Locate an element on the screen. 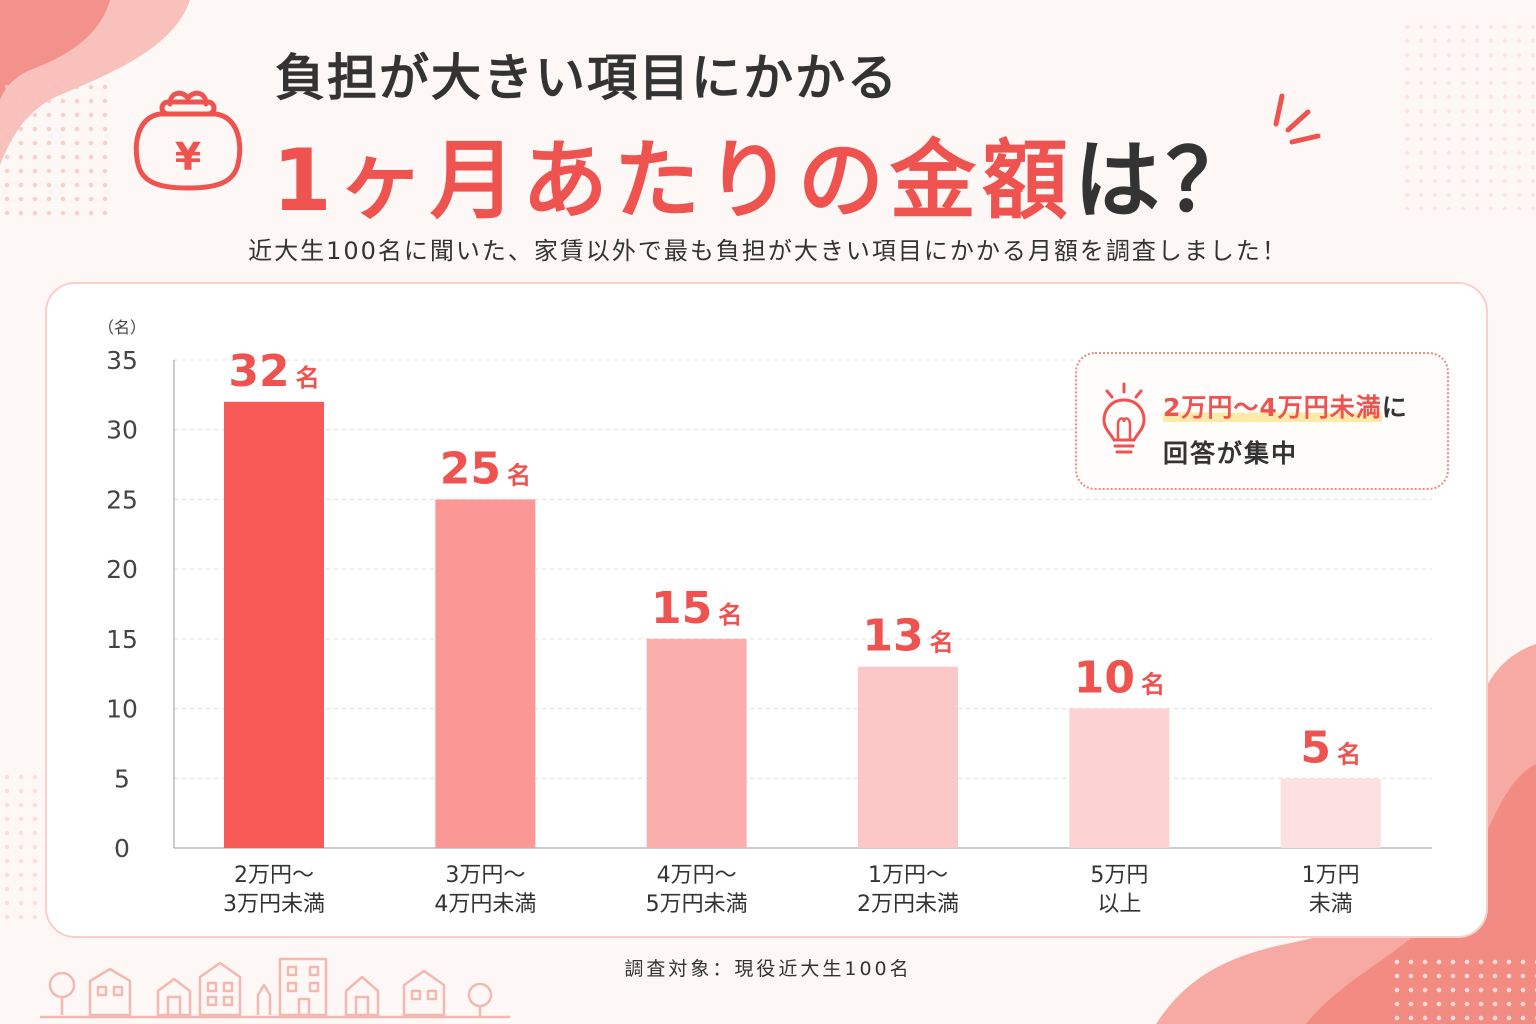  data-label: 15 名 is located at coordinates (696, 608).